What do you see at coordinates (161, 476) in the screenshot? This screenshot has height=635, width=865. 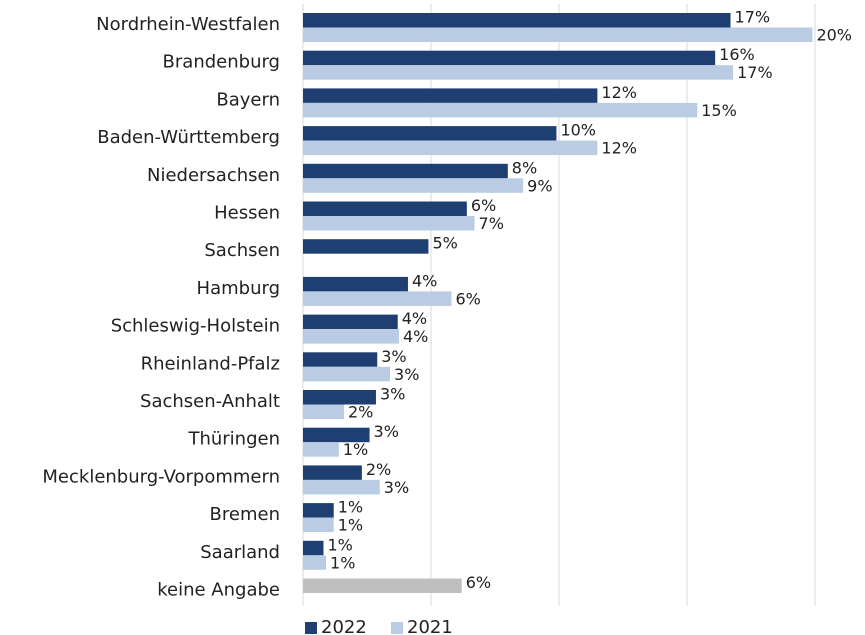 I see `category-label: Mecklenburg-Vorpommern` at bounding box center [161, 476].